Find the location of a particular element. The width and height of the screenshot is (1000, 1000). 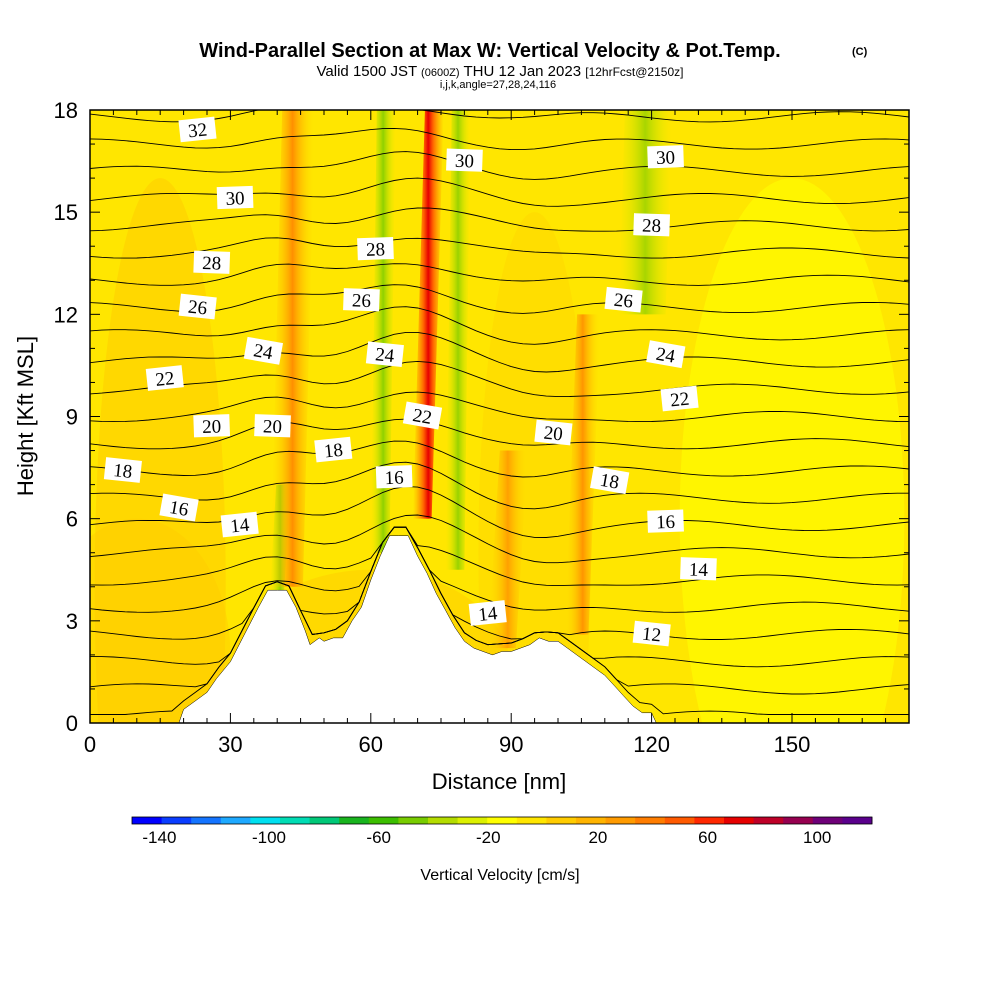

contour-label-1: 30 is located at coordinates (235, 197).